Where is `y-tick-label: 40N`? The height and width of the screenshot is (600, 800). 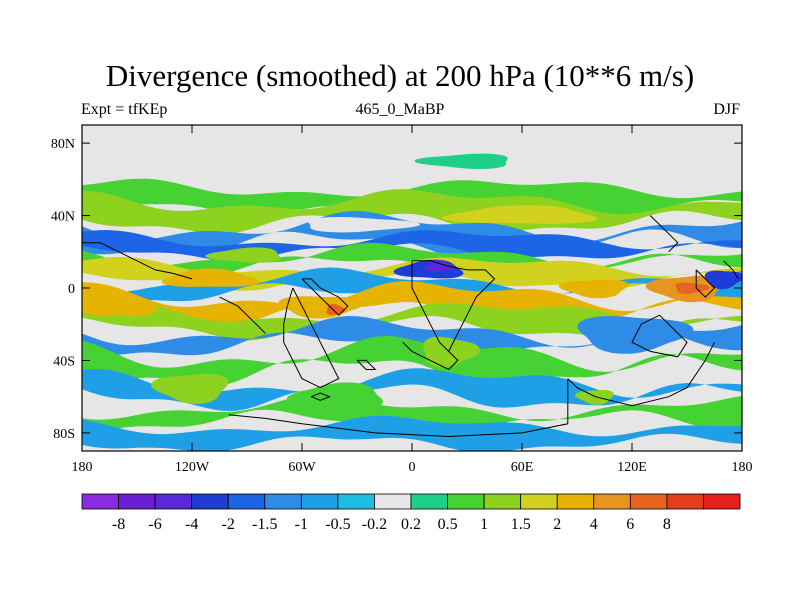 y-tick-label: 40N is located at coordinates (63, 217).